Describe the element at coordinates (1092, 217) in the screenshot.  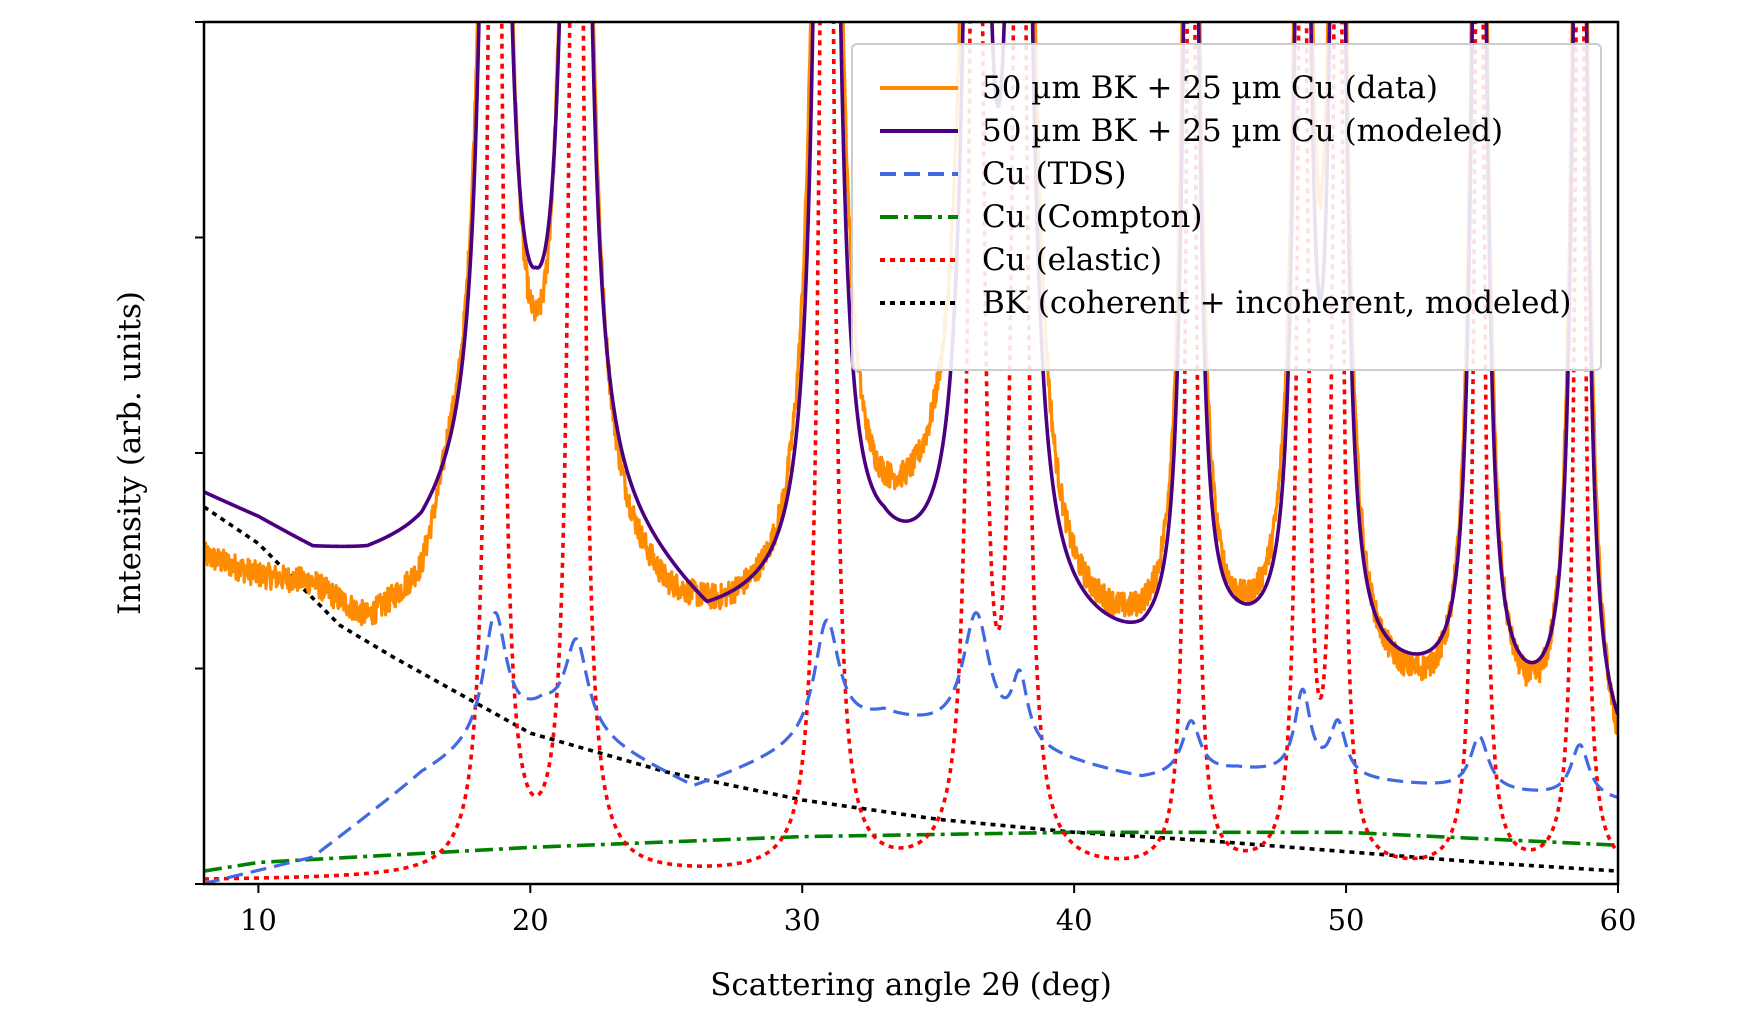
I see `legend-label-compton: Cu (Compton)` at that location.